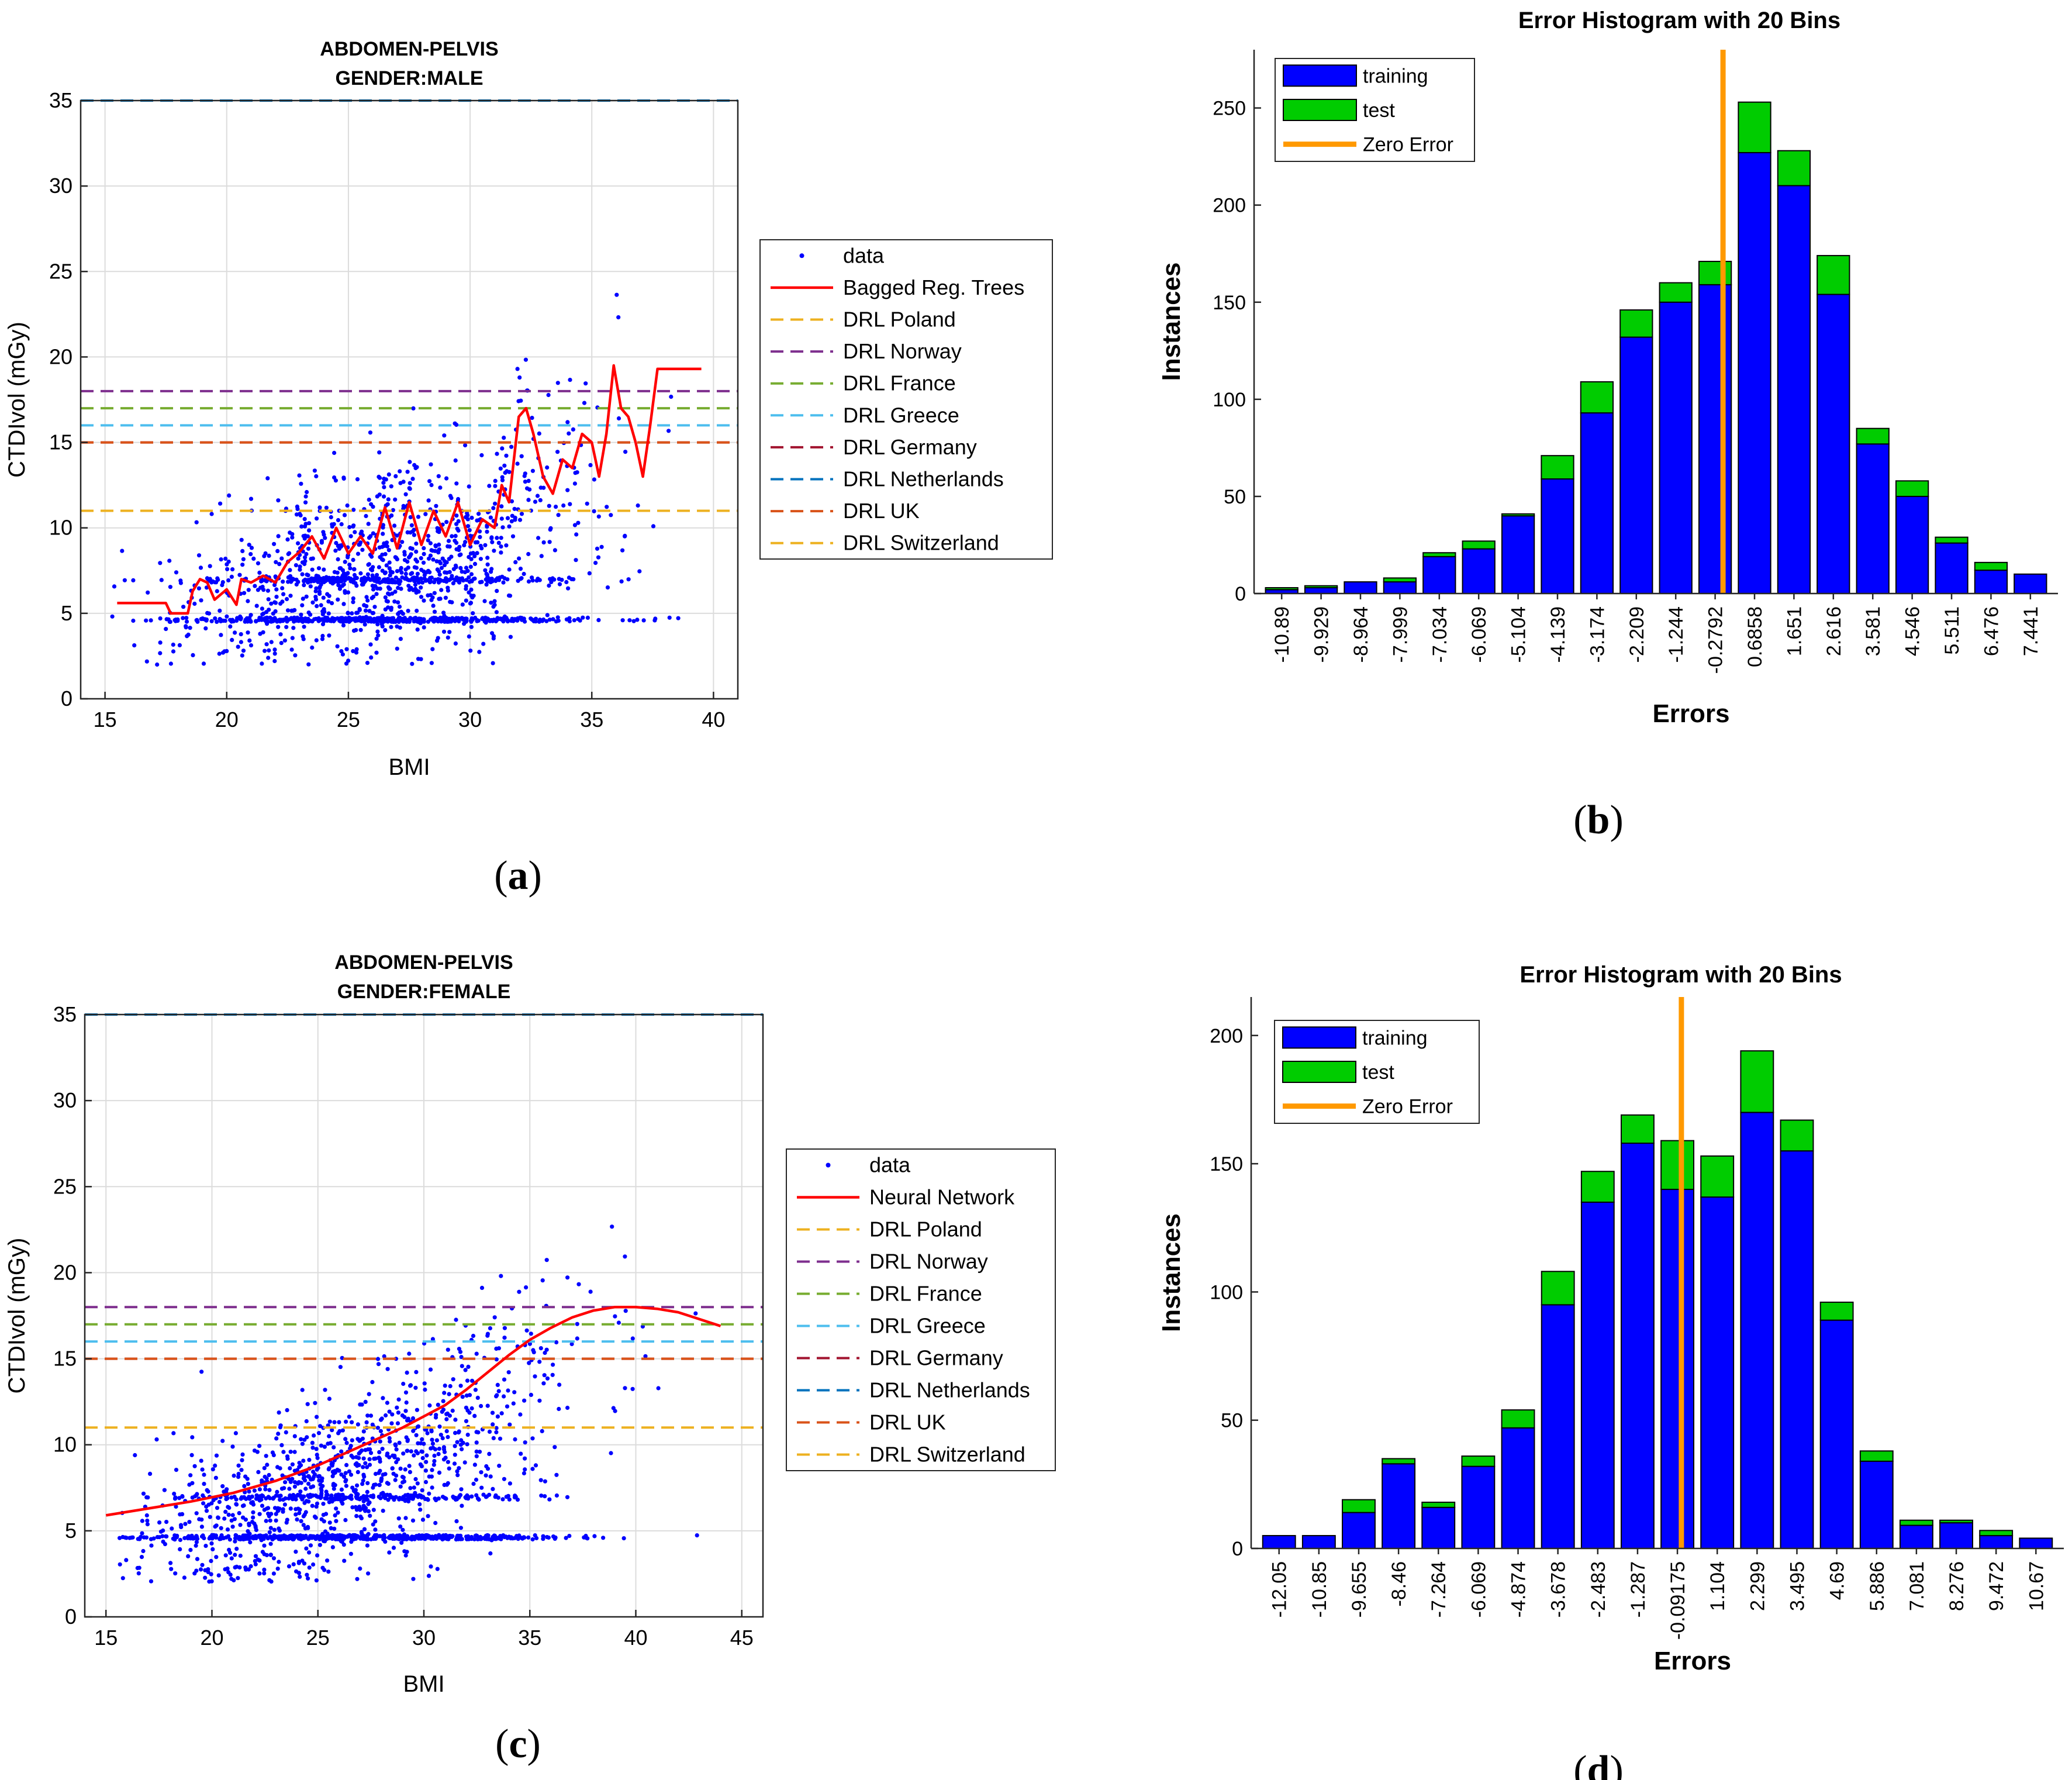 The height and width of the screenshot is (1780, 2072). Describe the element at coordinates (60, 100) in the screenshot. I see `y-tick-label: 35` at that location.